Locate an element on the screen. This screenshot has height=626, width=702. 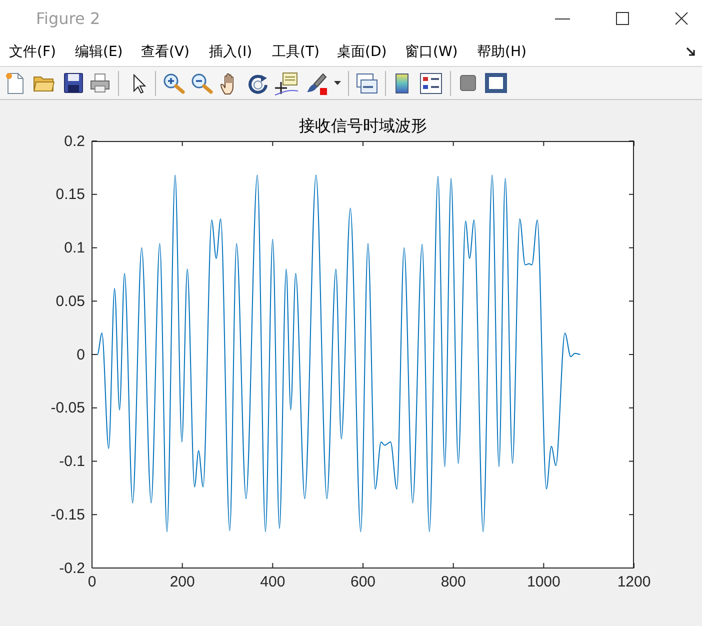
x-tick-label: 400 is located at coordinates (273, 582).